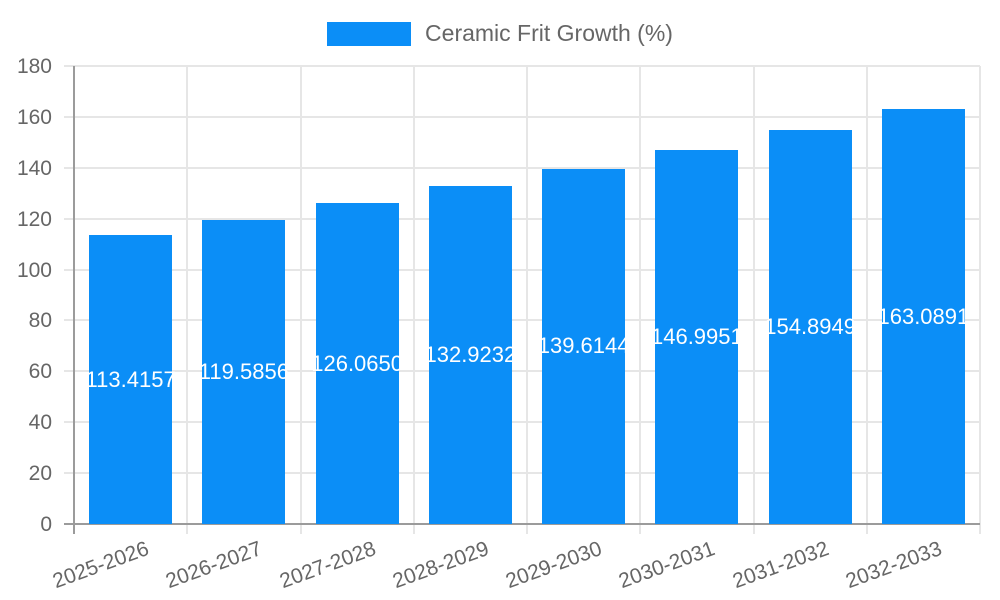 Image resolution: width=1000 pixels, height=600 pixels. What do you see at coordinates (369, 33) in the screenshot?
I see `legend-swatch` at bounding box center [369, 33].